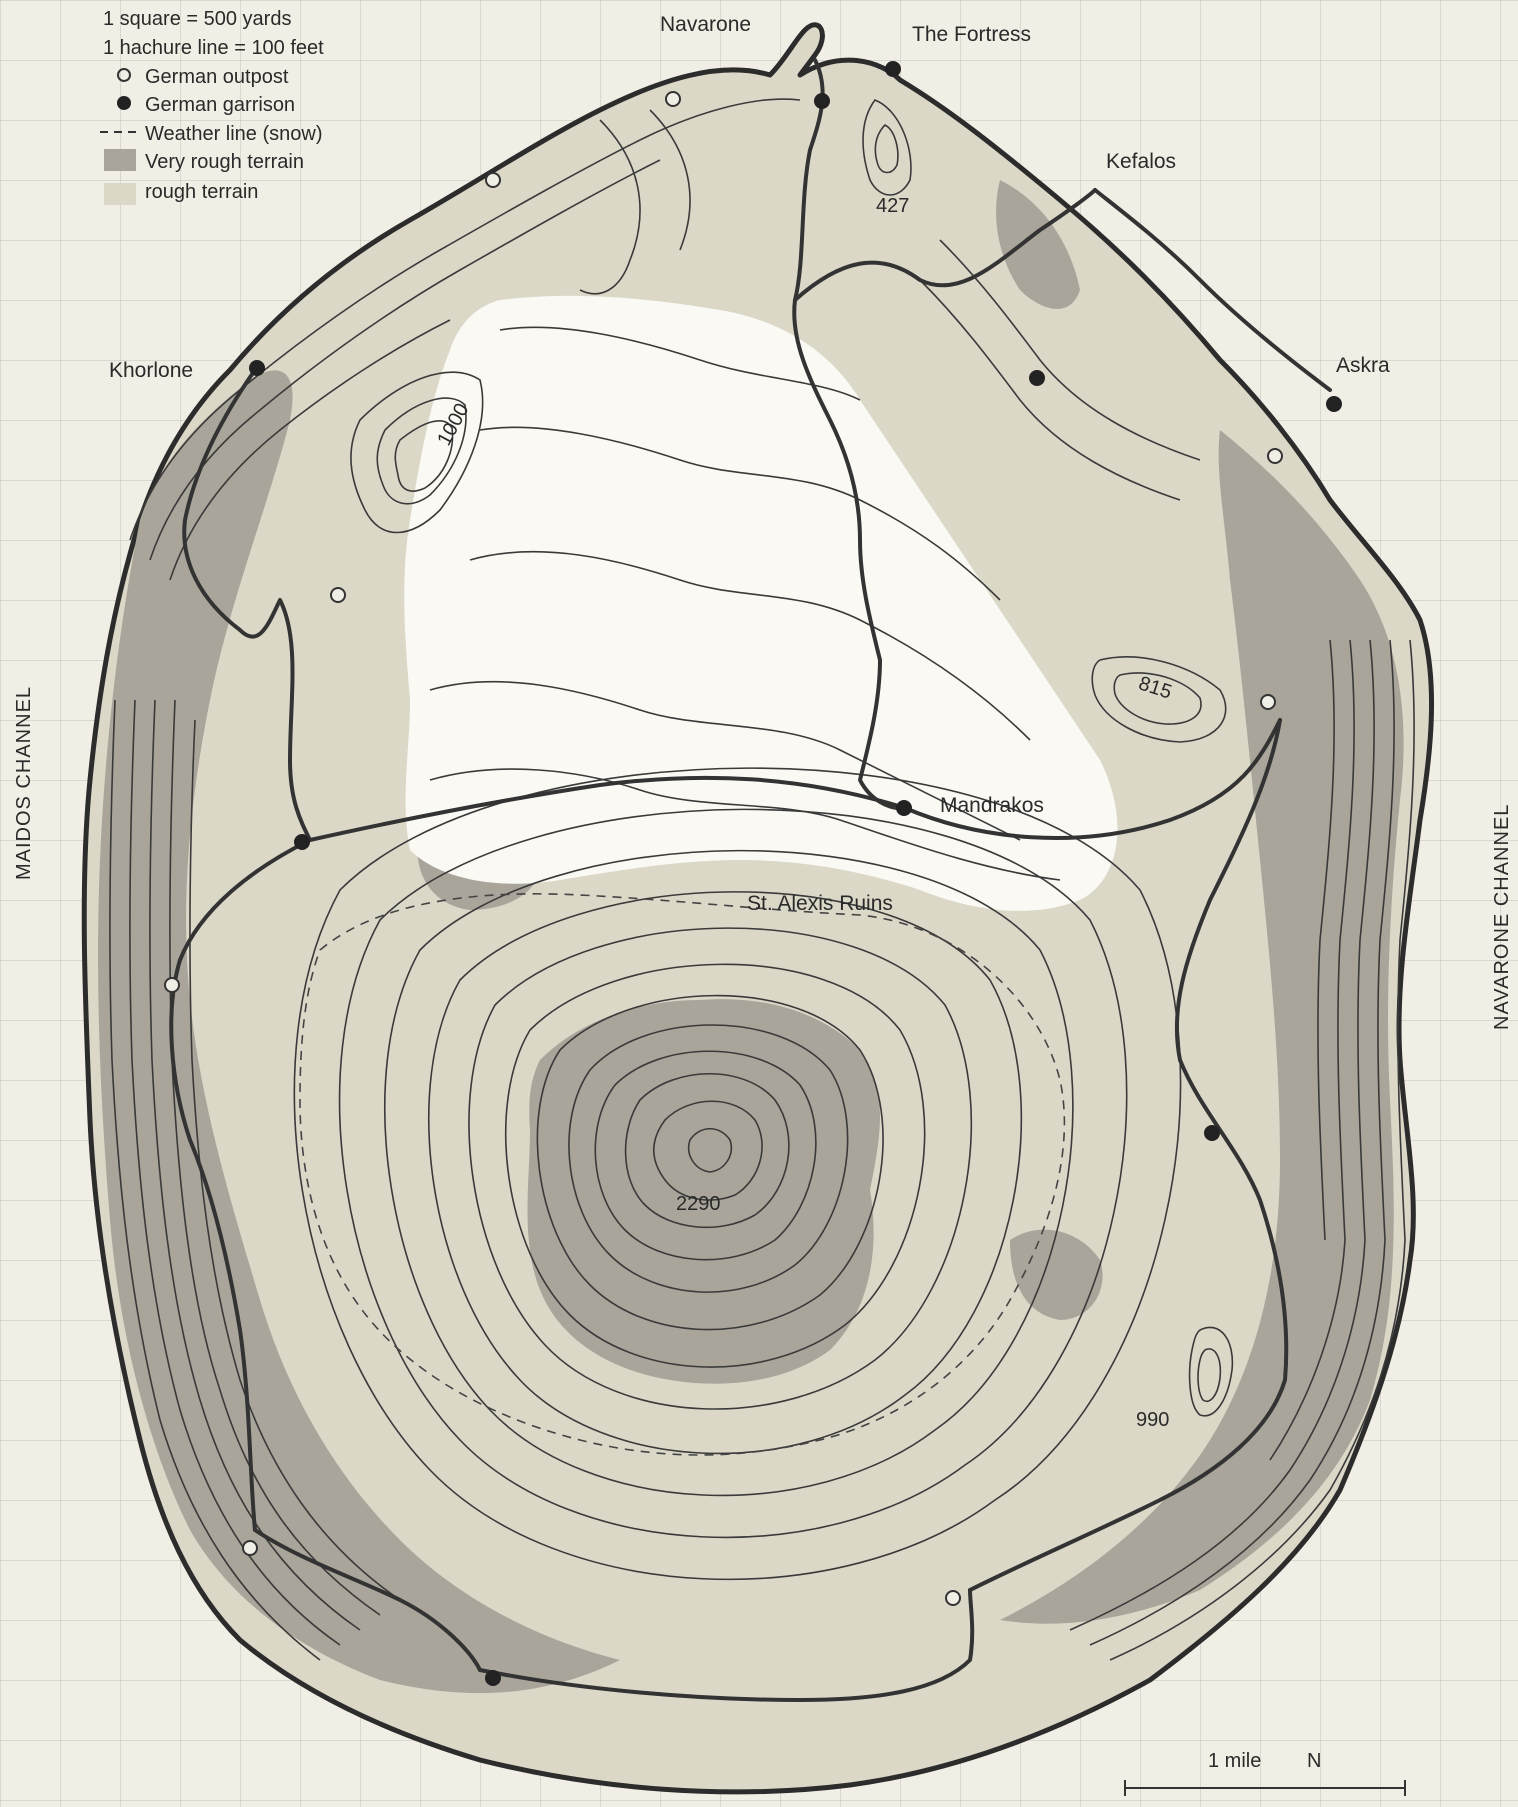  Describe the element at coordinates (120, 194) in the screenshot. I see `legend-rough-swatch` at that location.